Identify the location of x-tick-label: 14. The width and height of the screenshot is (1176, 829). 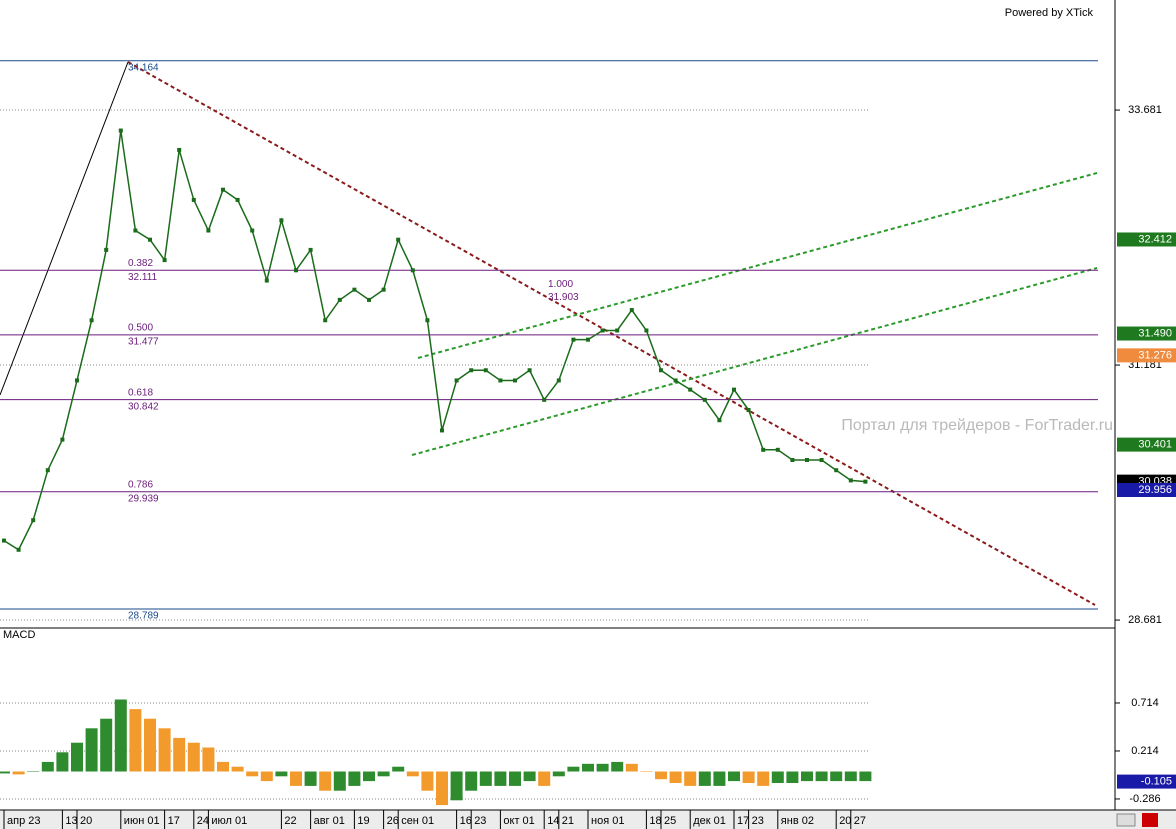
(553, 821).